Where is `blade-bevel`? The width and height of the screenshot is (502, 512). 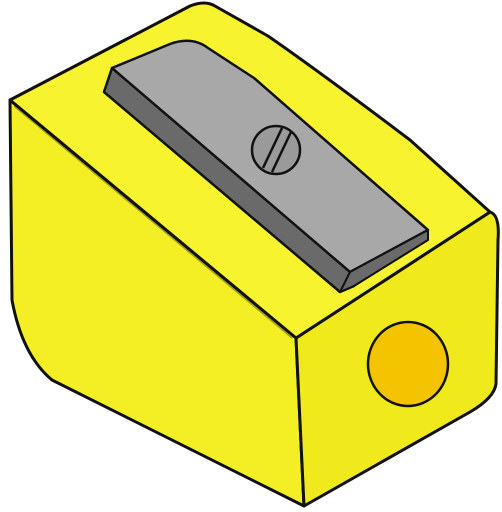
blade-bevel is located at coordinates (384, 261).